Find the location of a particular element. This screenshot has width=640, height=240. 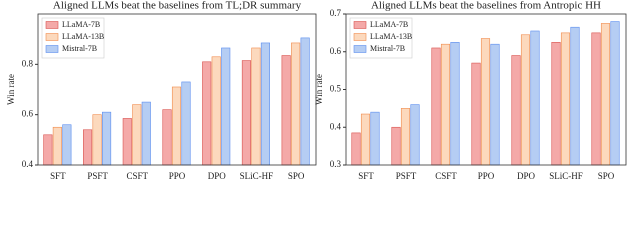

y-tick-label: 0.5 is located at coordinates (336, 89).